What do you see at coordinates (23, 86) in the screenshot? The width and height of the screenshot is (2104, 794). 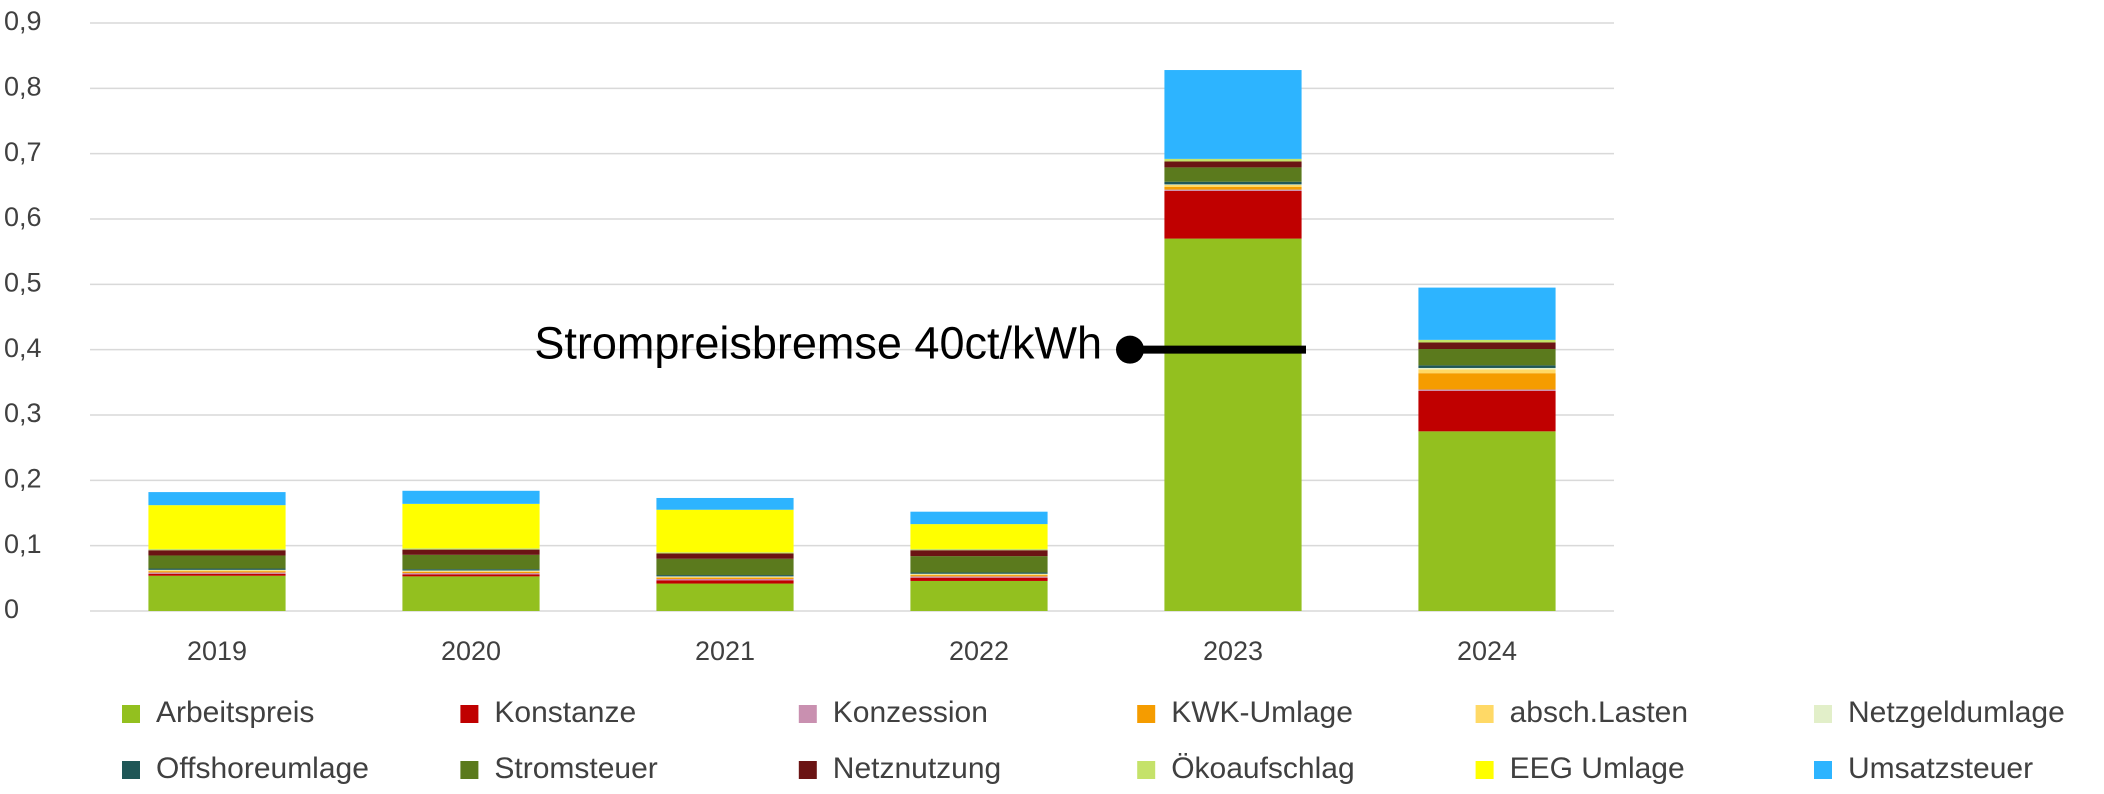 I see `y-tick-label: 0,8` at bounding box center [23, 86].